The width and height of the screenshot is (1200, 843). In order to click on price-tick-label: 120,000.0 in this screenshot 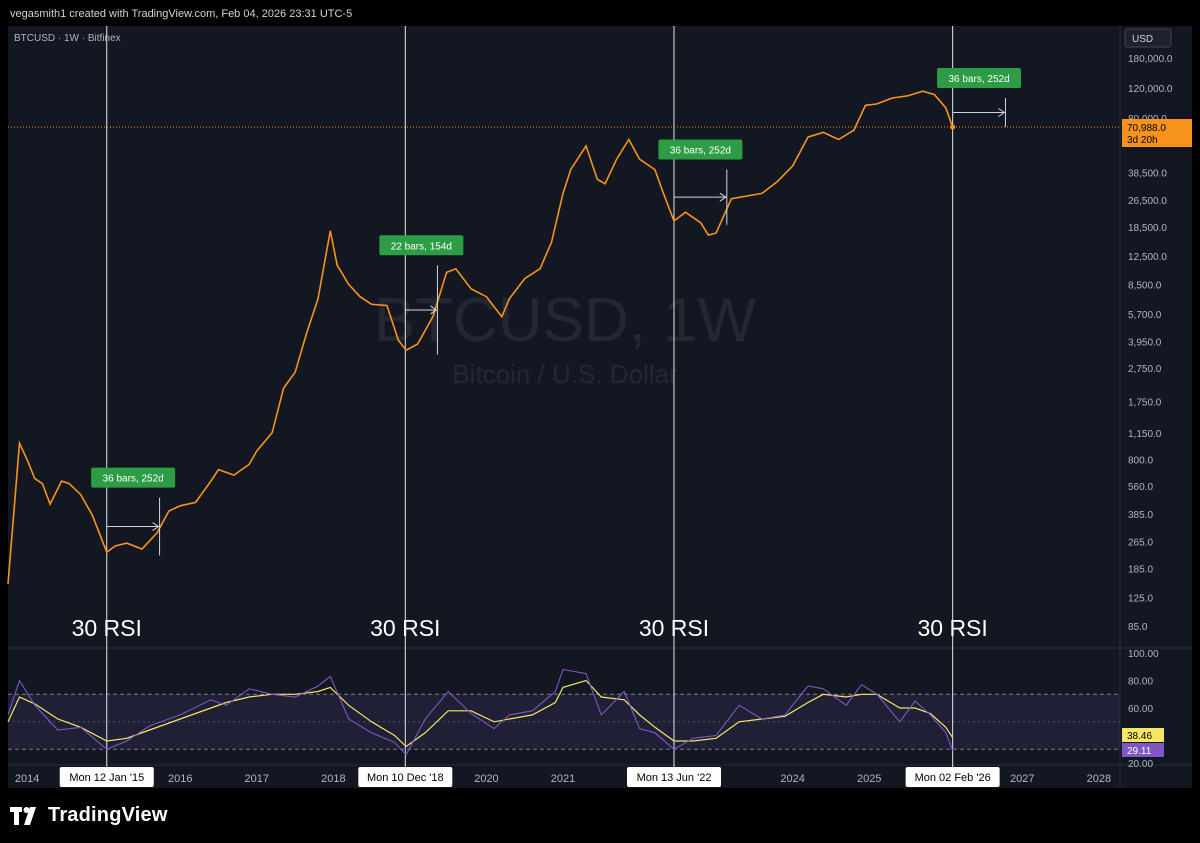, I will do `click(1150, 89)`.